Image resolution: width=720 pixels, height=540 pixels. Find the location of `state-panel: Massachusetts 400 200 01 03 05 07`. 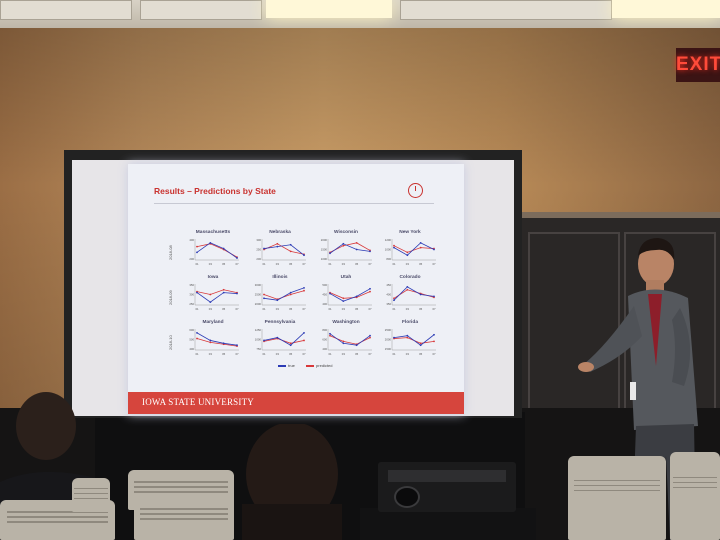

state-panel: Massachusetts 400 200 01 03 05 07 is located at coordinates (213, 251).